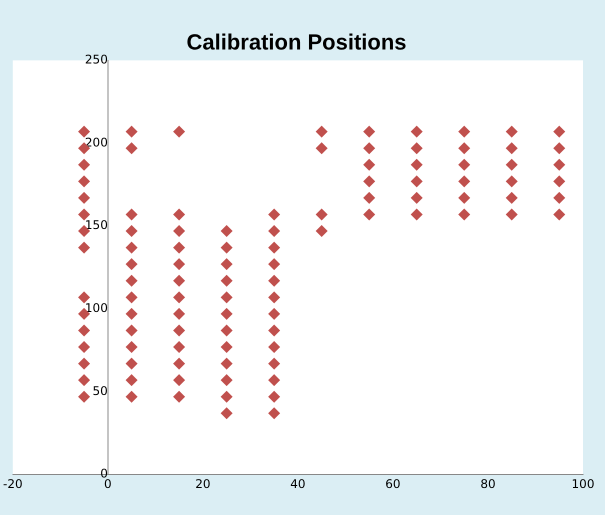 The width and height of the screenshot is (605, 515). Describe the element at coordinates (583, 483) in the screenshot. I see `x-tick-label: 100` at that location.